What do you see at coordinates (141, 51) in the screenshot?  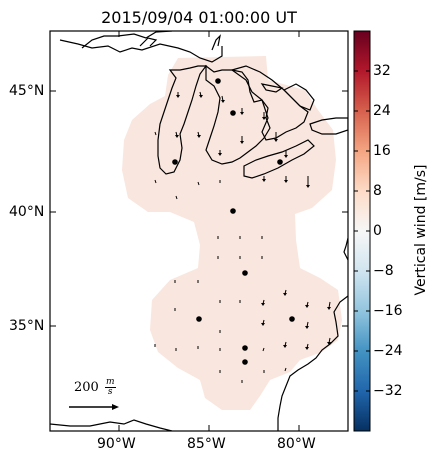 I see `lake-superior-shore` at bounding box center [141, 51].